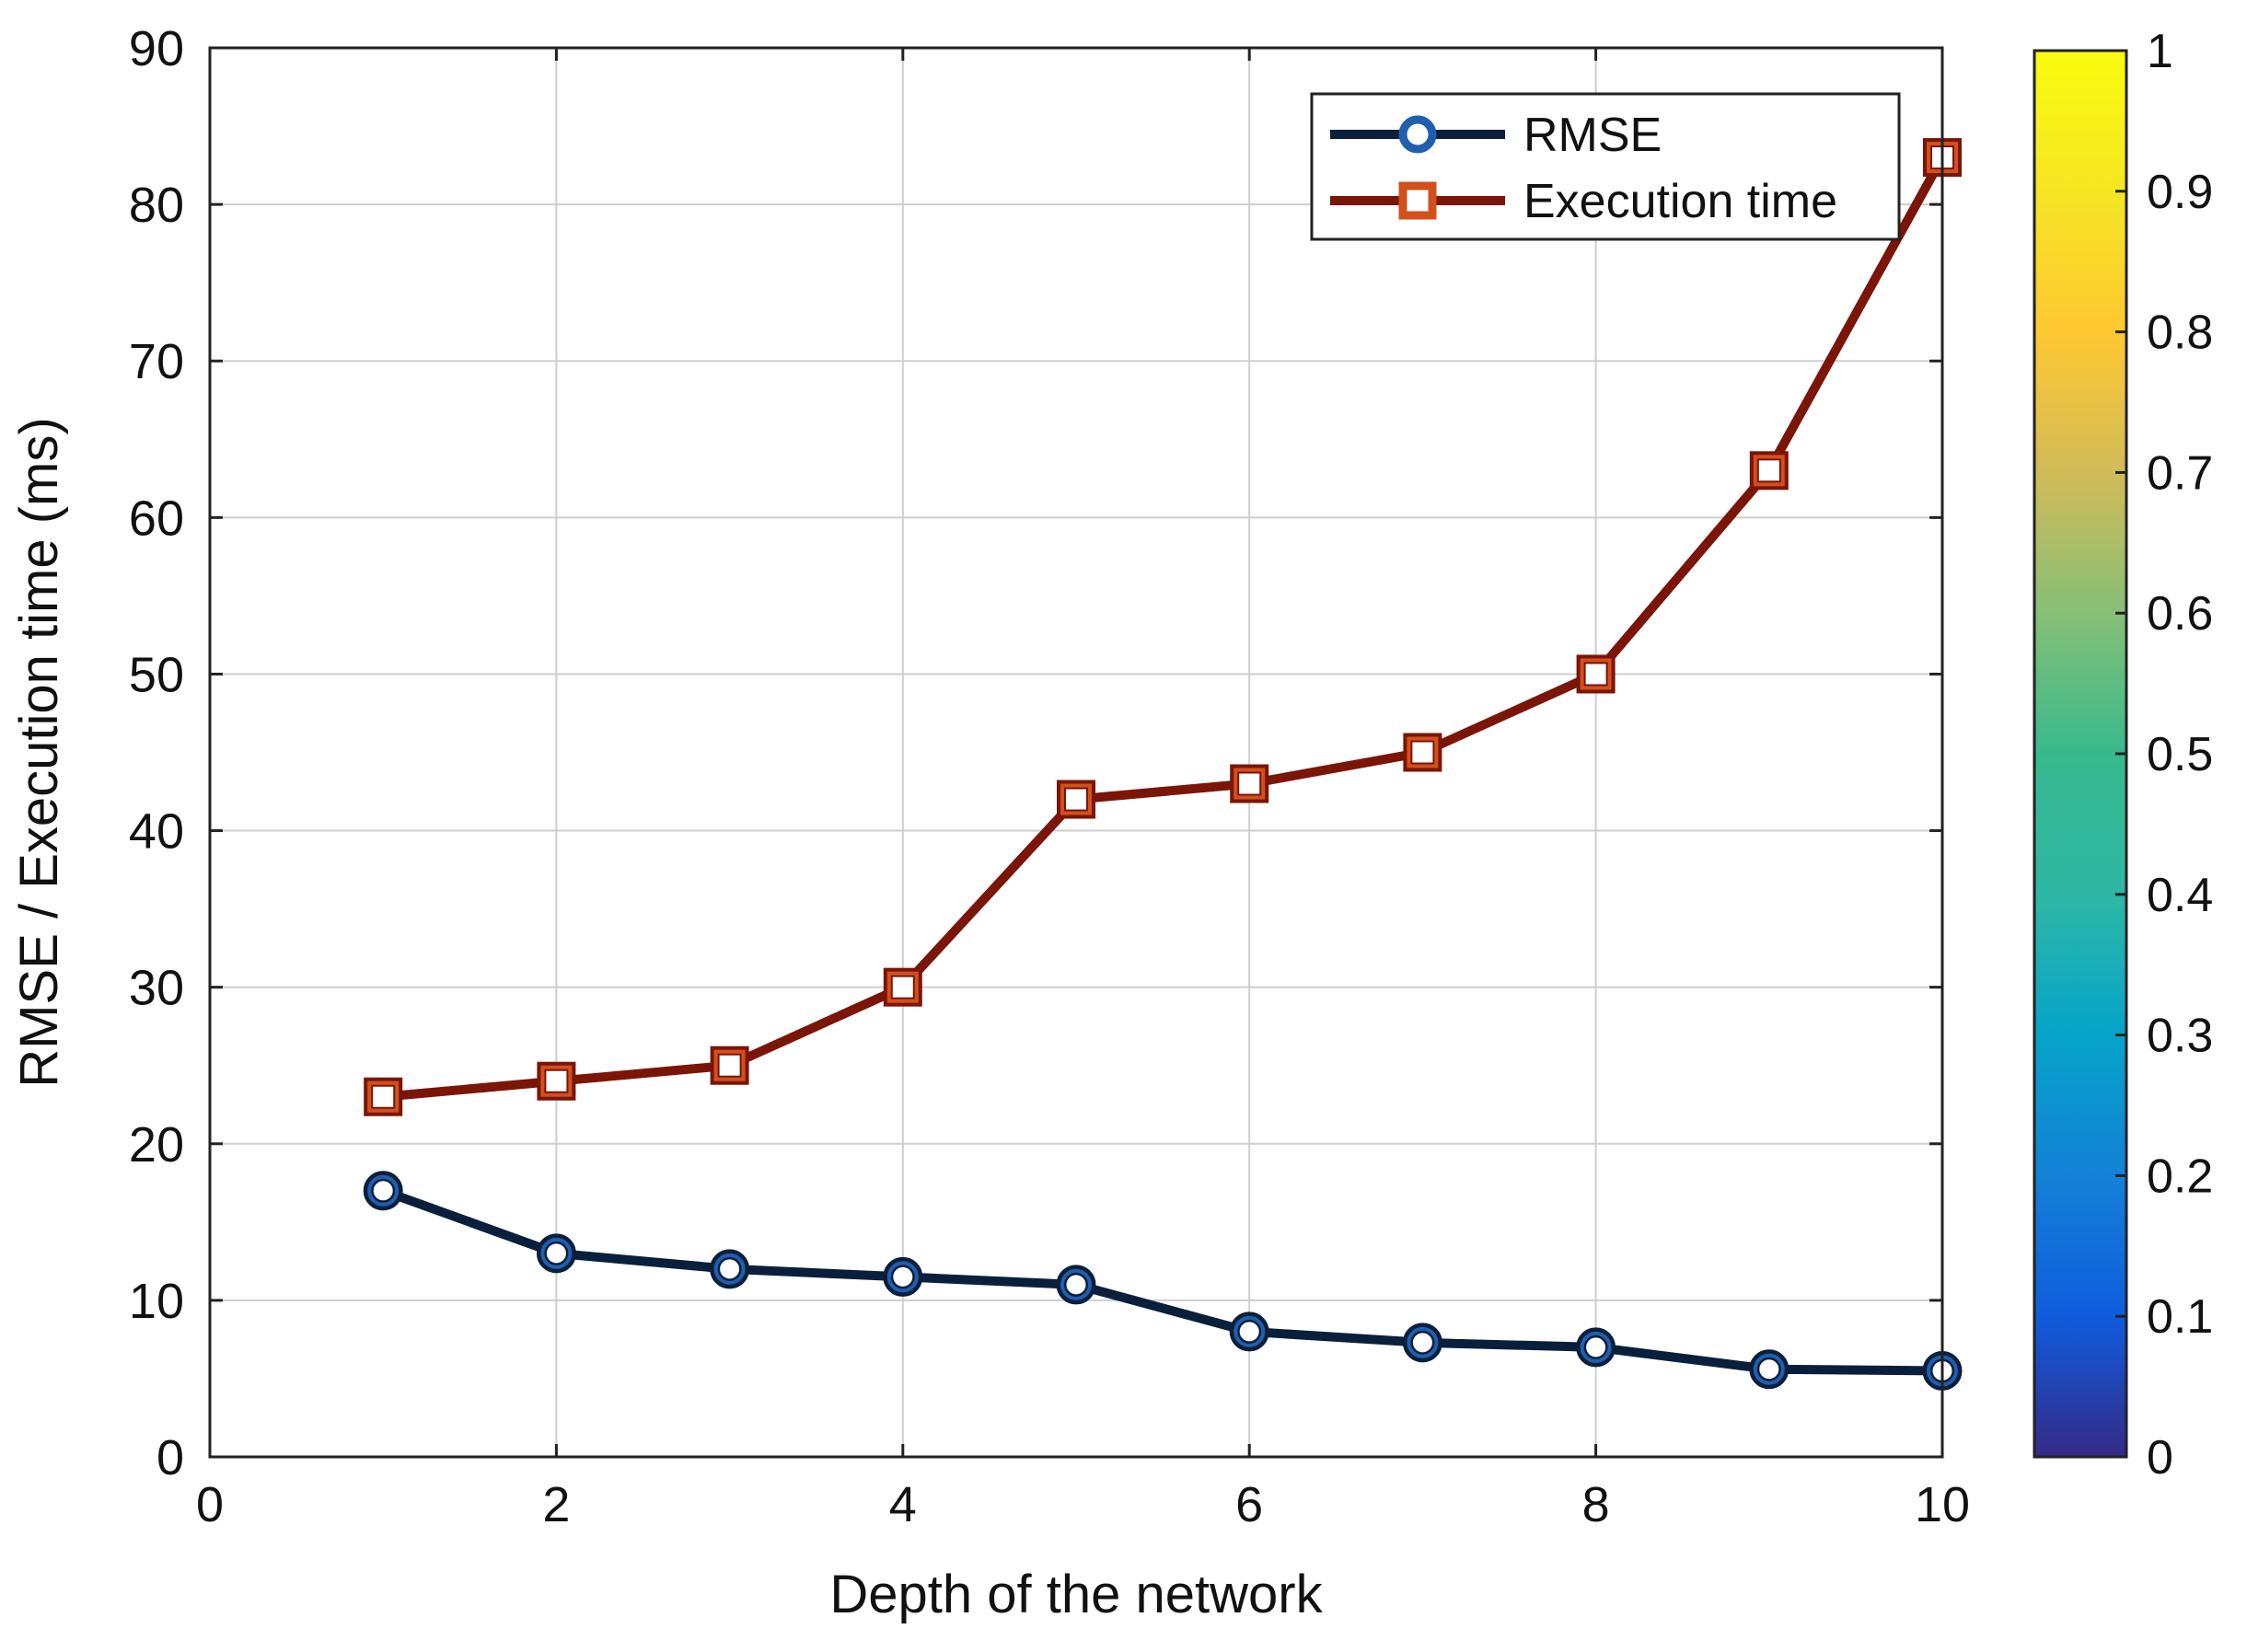 The image size is (2247, 1652). What do you see at coordinates (2180, 192) in the screenshot?
I see `colorbar-tick-label: 0.9` at bounding box center [2180, 192].